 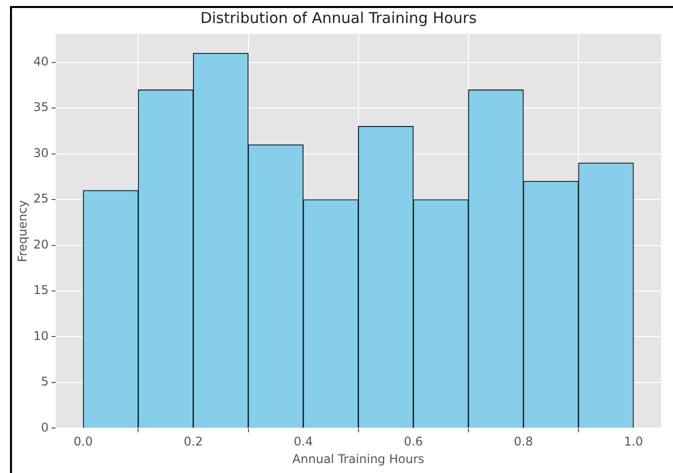 I want to click on y-axis-title: Frequency, so click(x=22, y=231).